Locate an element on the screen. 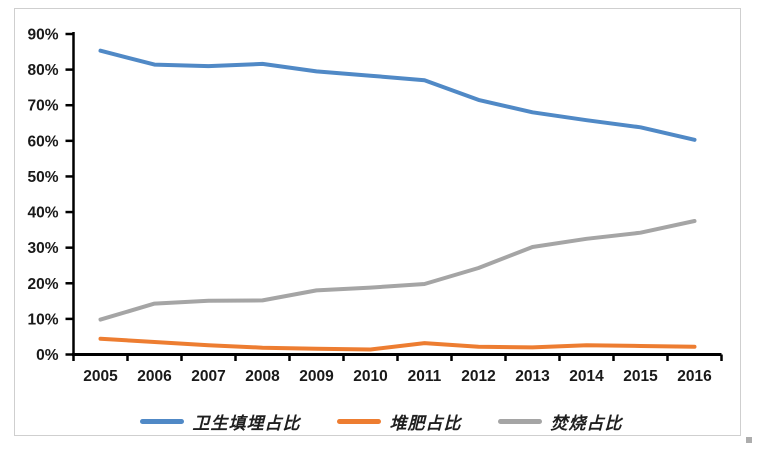  legend-label-landfill: 卫生填埋占比 is located at coordinates (246, 423).